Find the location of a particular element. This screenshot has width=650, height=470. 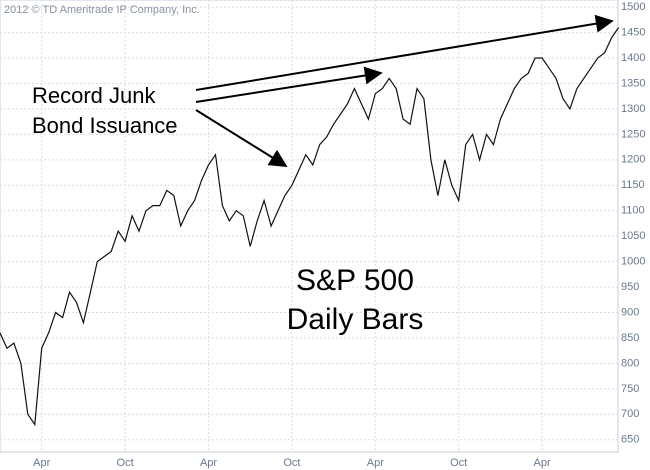

y-tick-label: 1150 is located at coordinates (633, 185).